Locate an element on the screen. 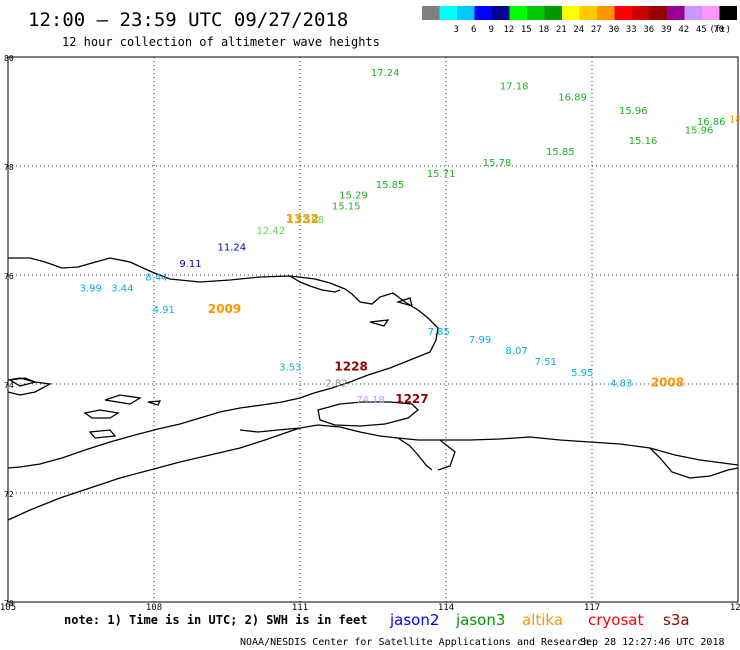 Image resolution: width=740 pixels, height=650 pixels. wave-height-label: 5.95 is located at coordinates (582, 373).